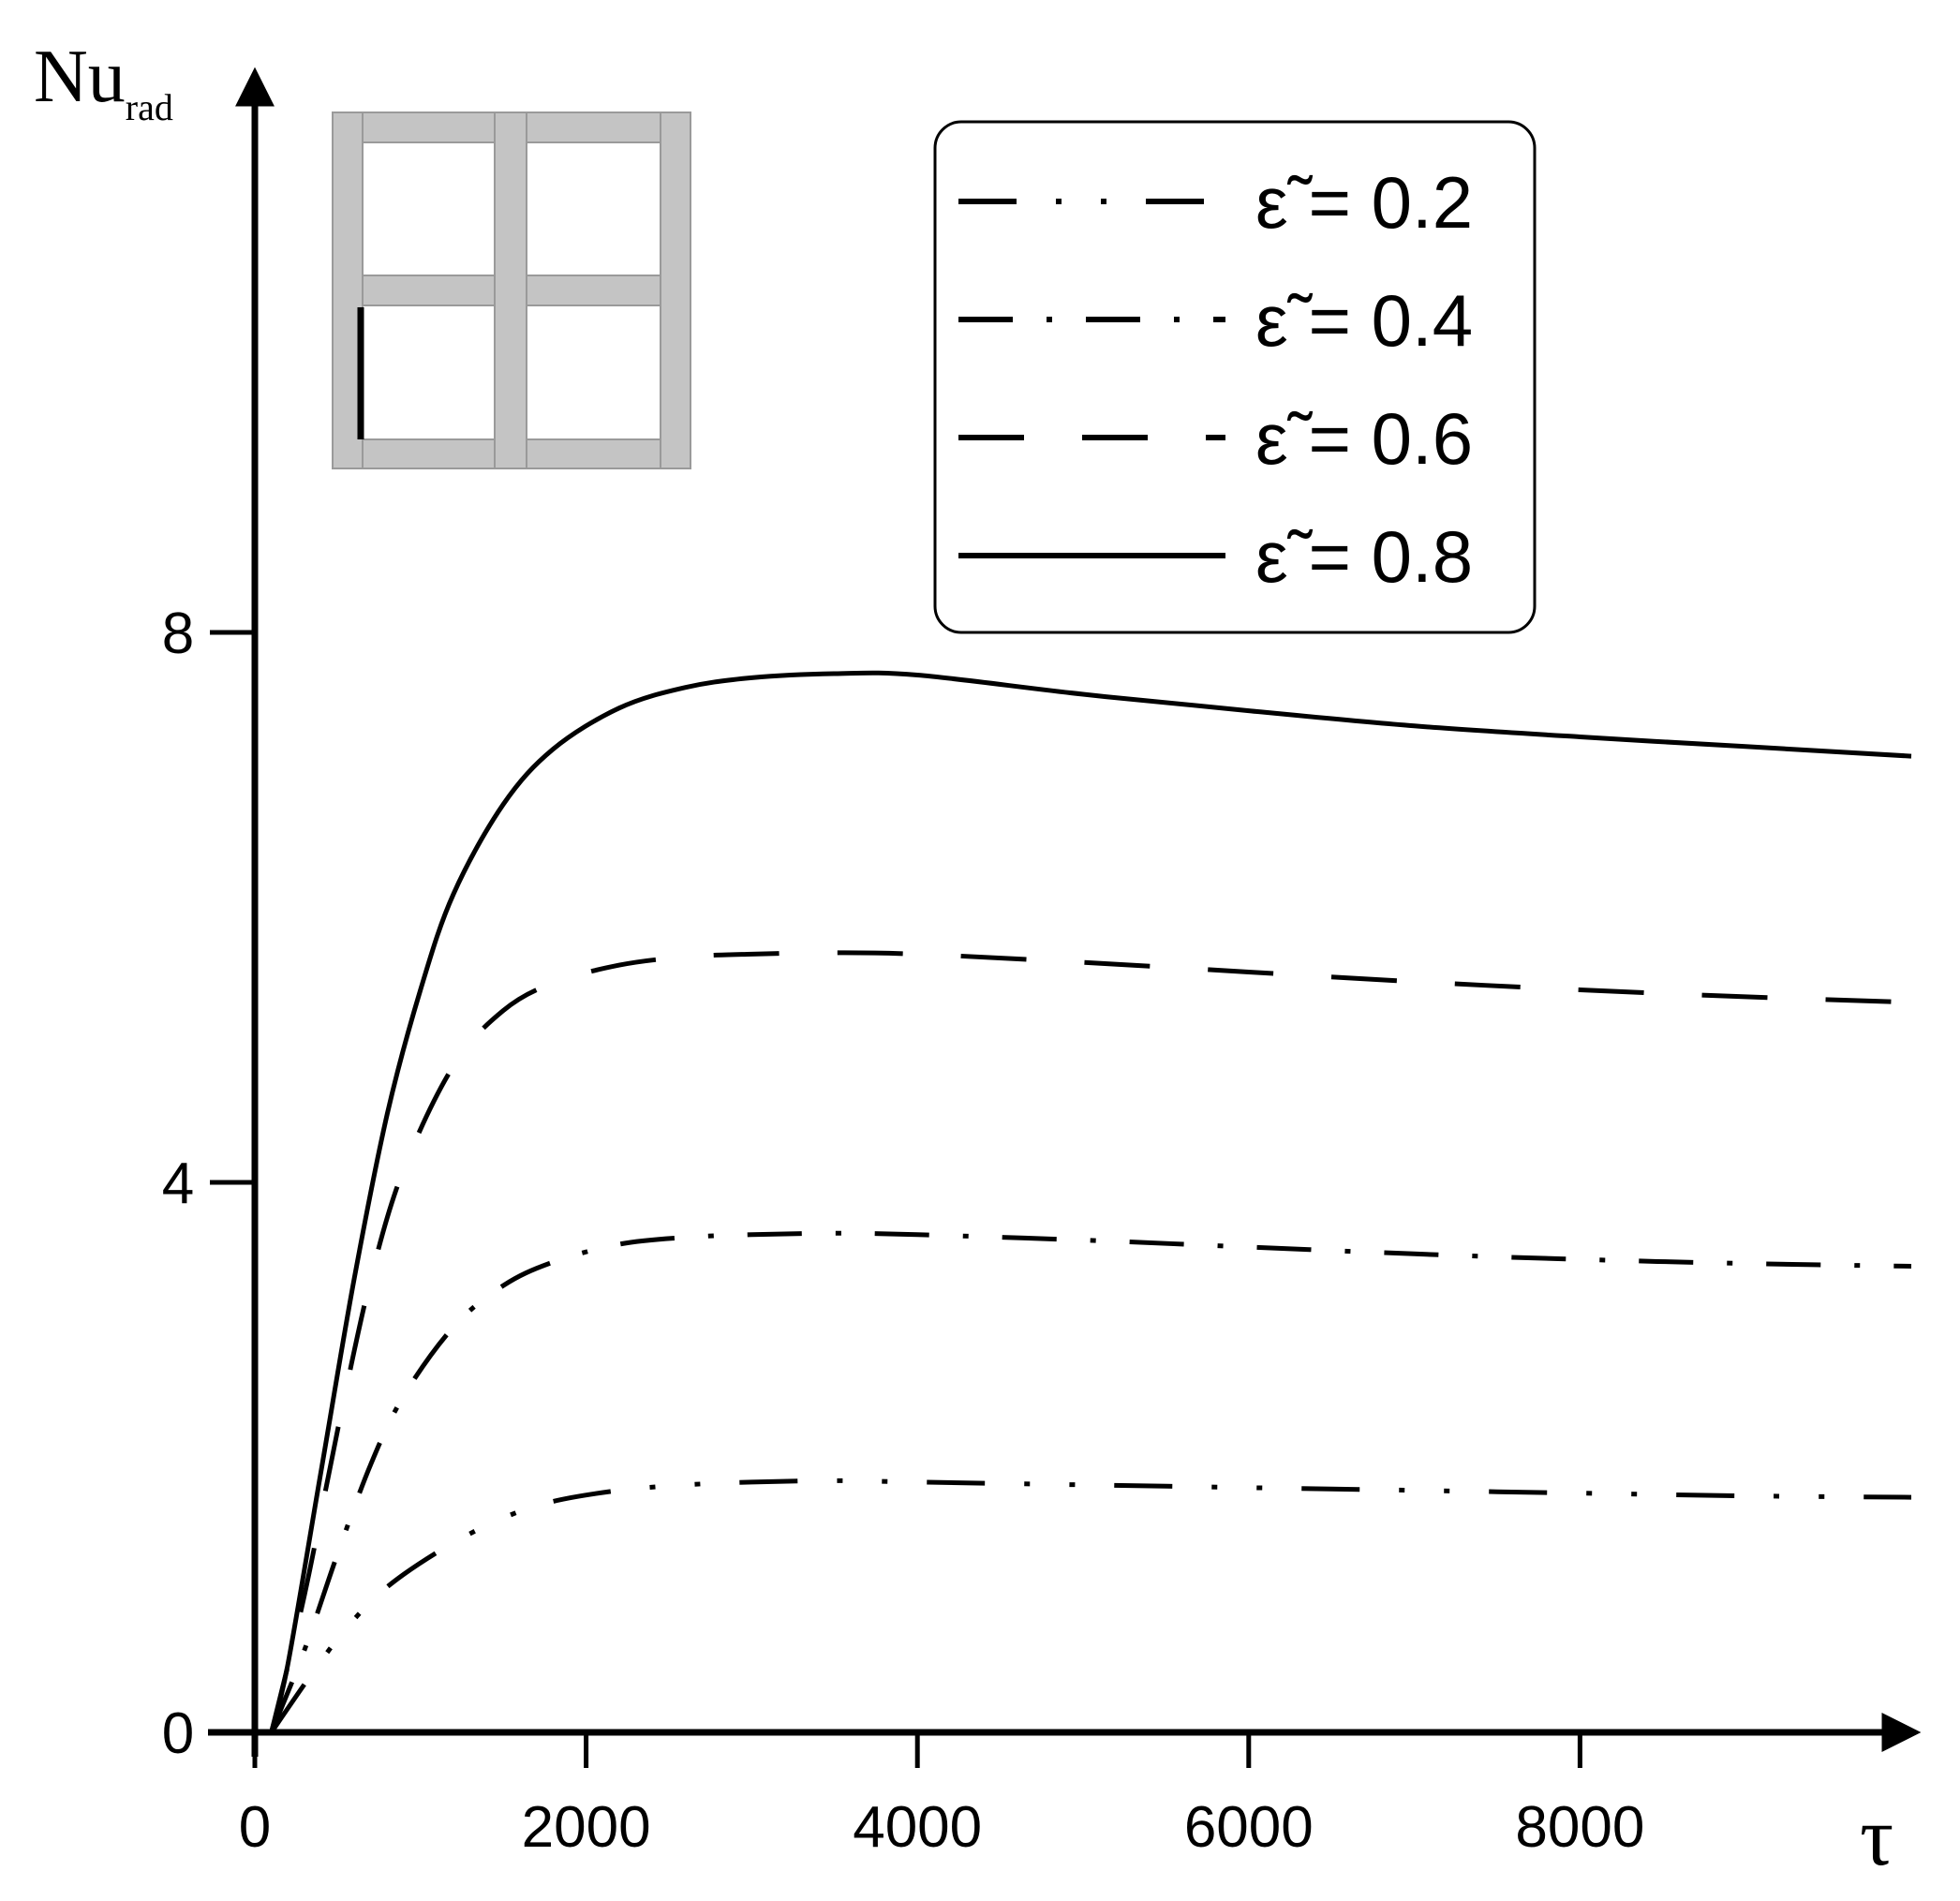 The width and height of the screenshot is (1960, 1901). What do you see at coordinates (255, 1827) in the screenshot?
I see `x-tick-label-0: 0` at bounding box center [255, 1827].